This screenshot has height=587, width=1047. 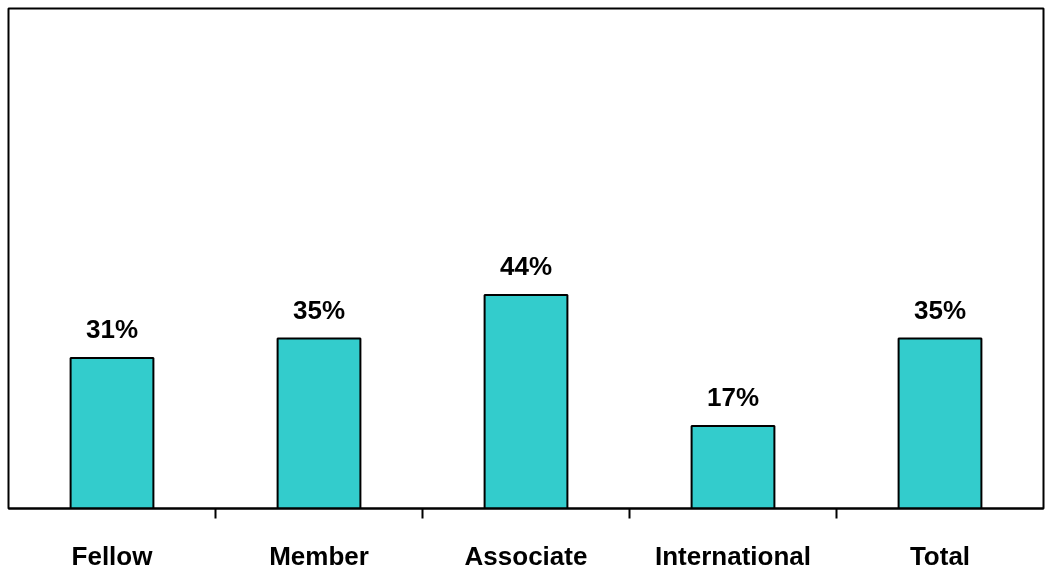 I want to click on data-label: 17%, so click(x=733, y=396).